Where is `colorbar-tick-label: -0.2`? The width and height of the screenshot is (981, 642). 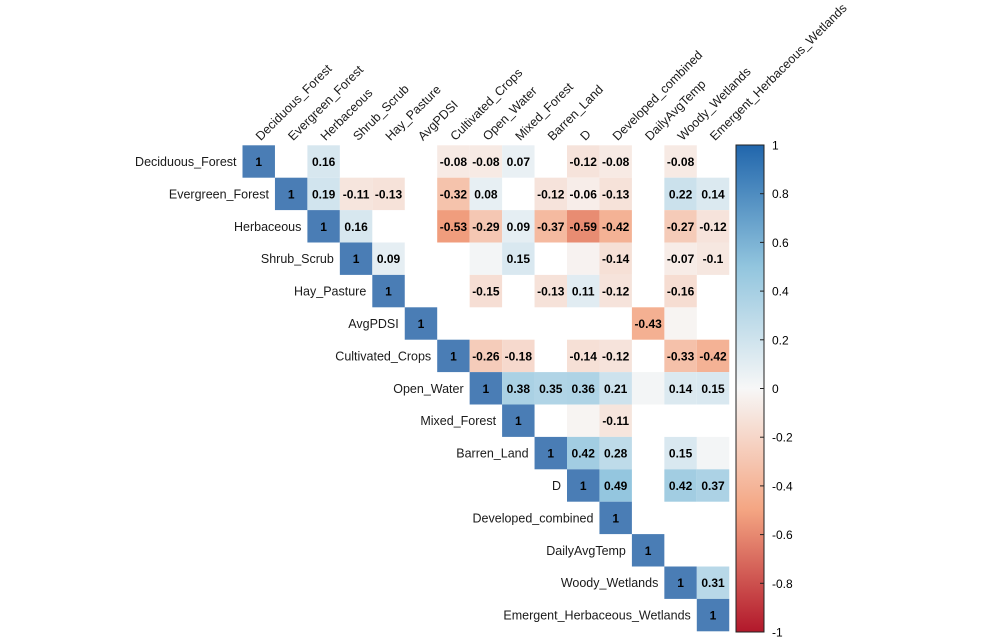
colorbar-tick-label: -0.2 is located at coordinates (782, 438).